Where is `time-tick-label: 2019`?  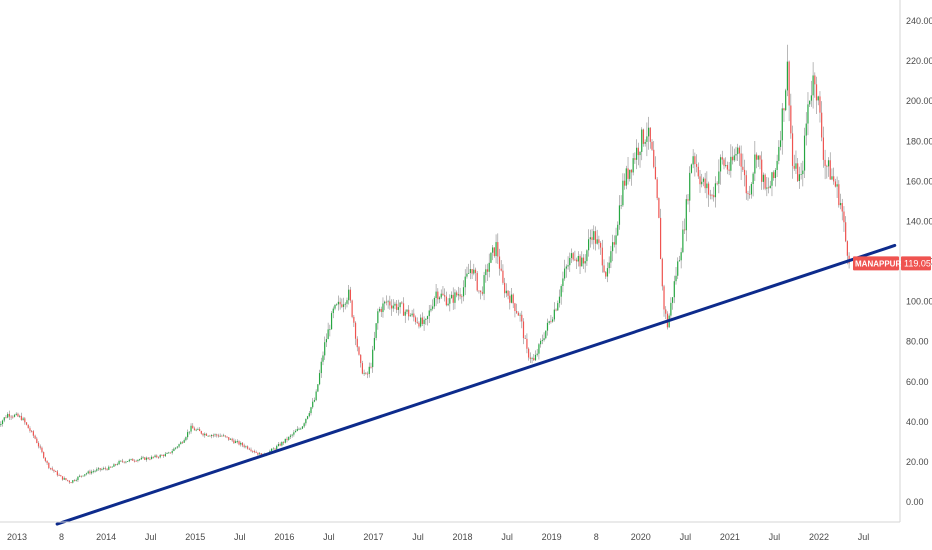
time-tick-label: 2019 is located at coordinates (552, 537).